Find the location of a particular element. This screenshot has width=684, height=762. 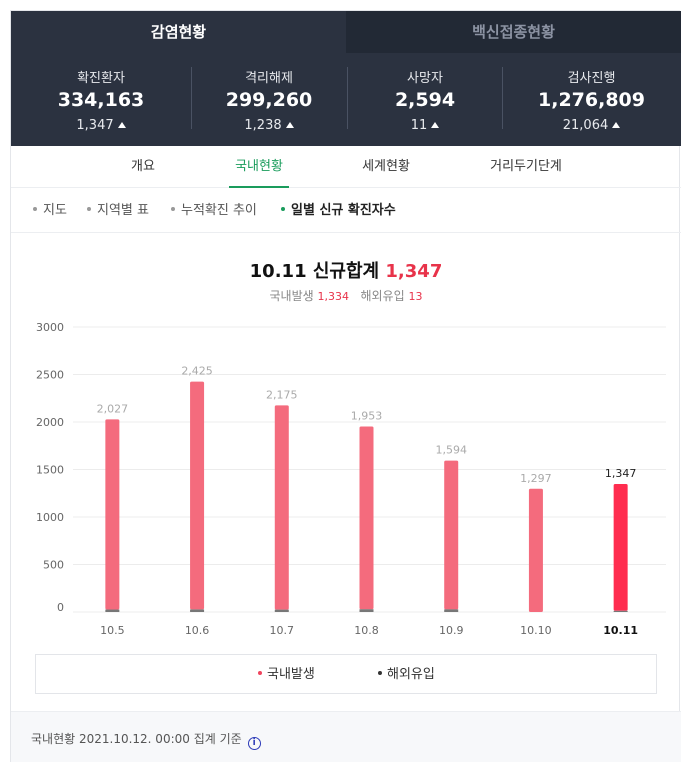

stat-confirmed: 확진환자 334,163 1,347 is located at coordinates (101, 99).